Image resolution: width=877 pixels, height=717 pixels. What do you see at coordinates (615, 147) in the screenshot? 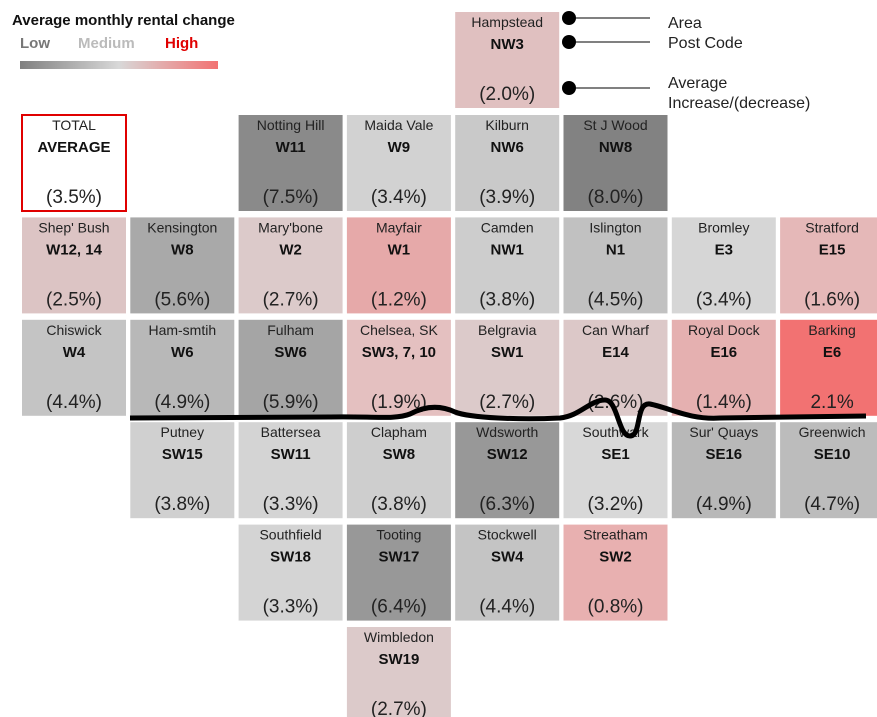
I see `tile-postcode: NW8` at bounding box center [615, 147].